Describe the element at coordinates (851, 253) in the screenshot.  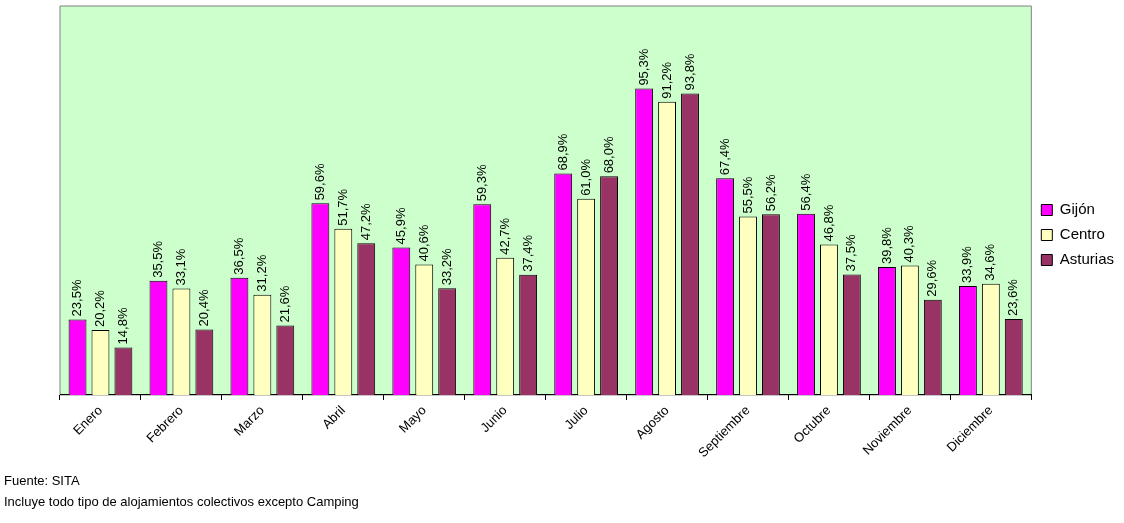
I see `data-label: 37,5%` at that location.